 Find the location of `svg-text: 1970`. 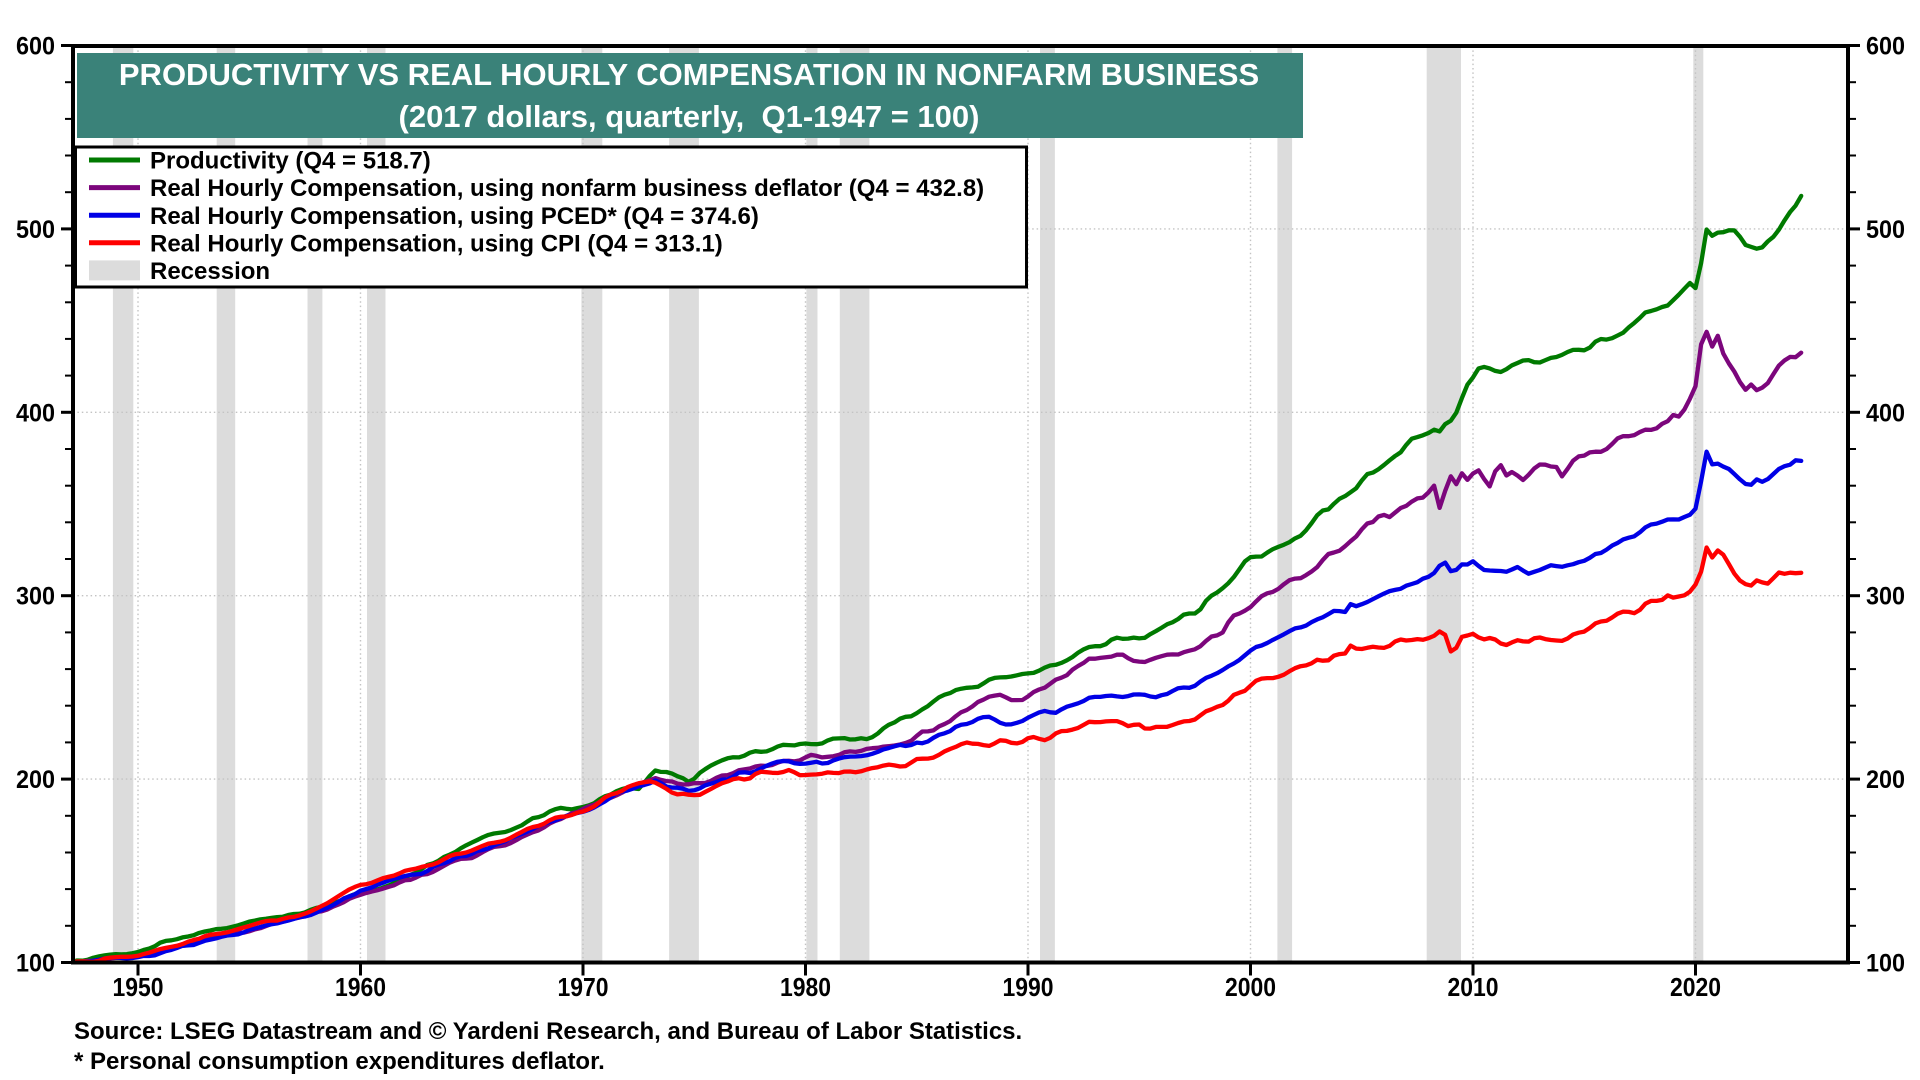

svg-text: 1970 is located at coordinates (583, 987).